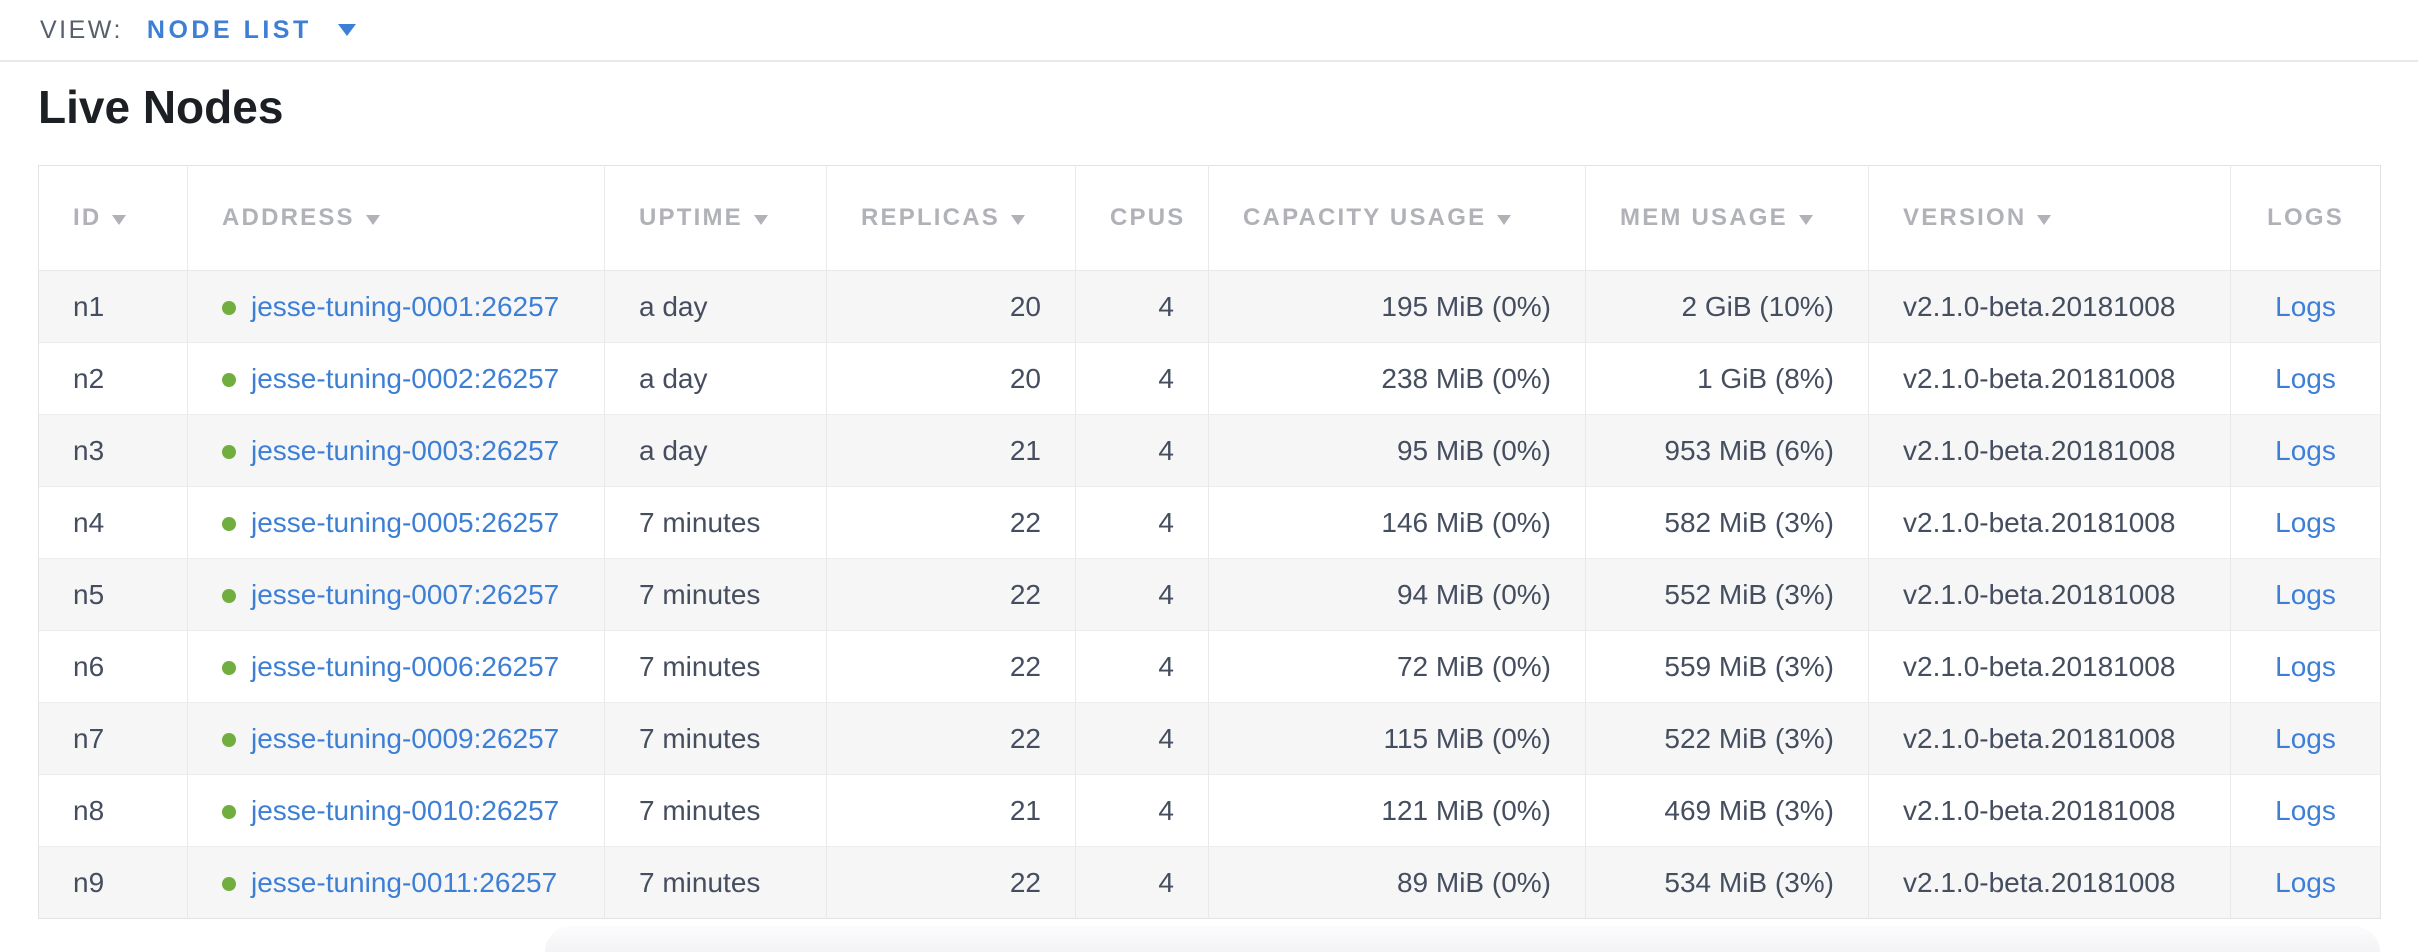  I want to click on node-address-cell: jesse-tuning-0011:26257, so click(396, 883).